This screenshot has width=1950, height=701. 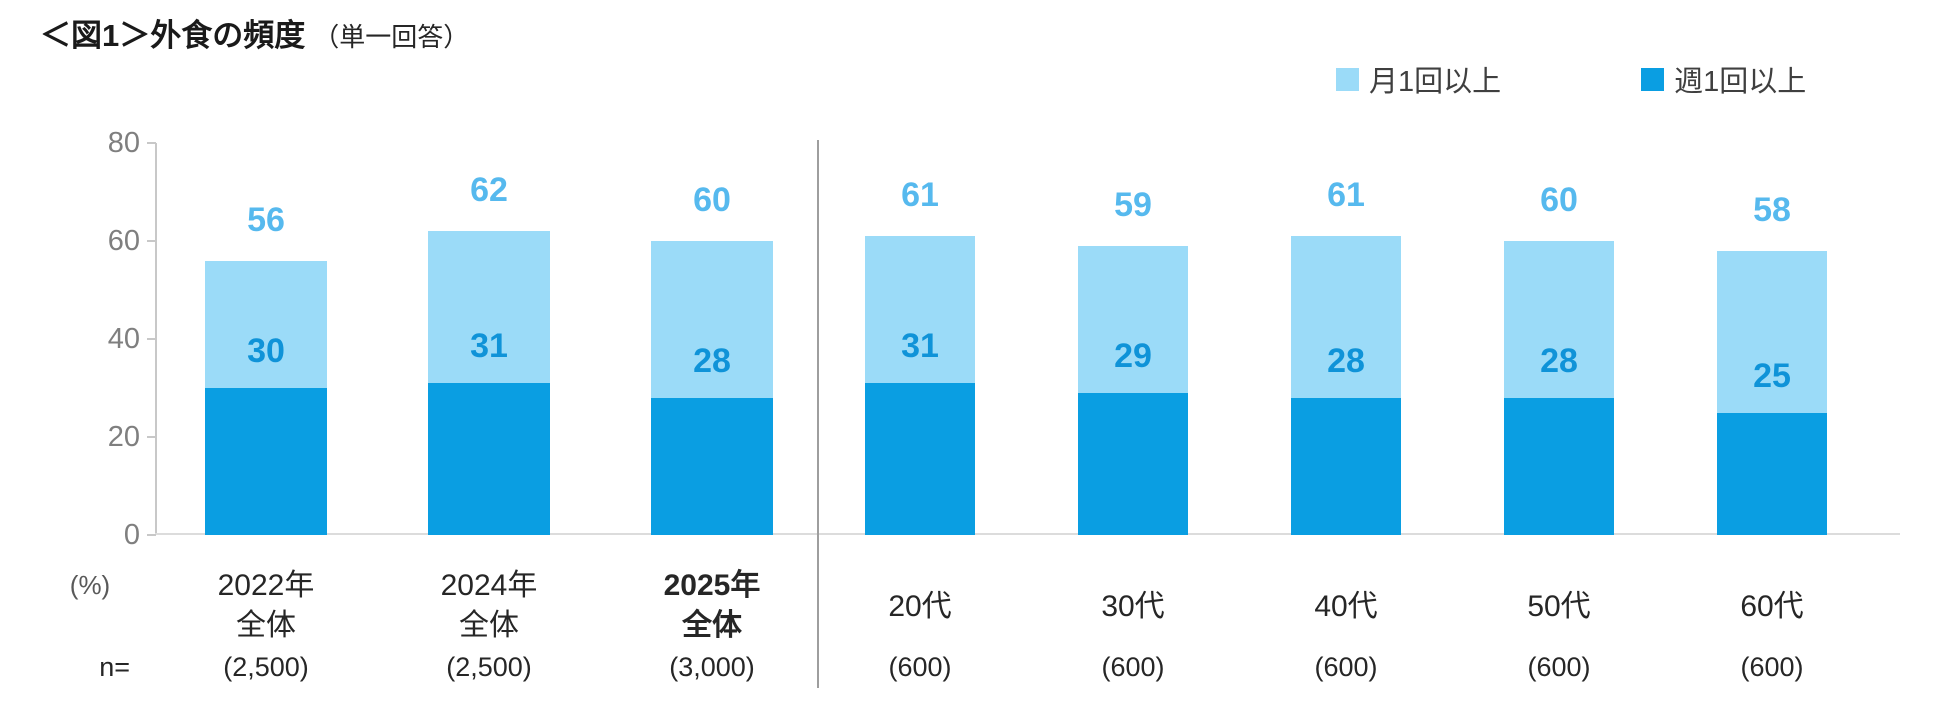 I want to click on legend-swatch-monthly-icon, so click(x=1347, y=79).